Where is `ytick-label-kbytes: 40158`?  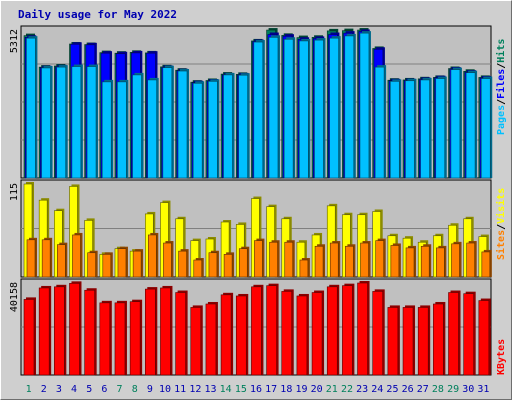
ytick-label-kbytes: 40158 is located at coordinates (14, 297).